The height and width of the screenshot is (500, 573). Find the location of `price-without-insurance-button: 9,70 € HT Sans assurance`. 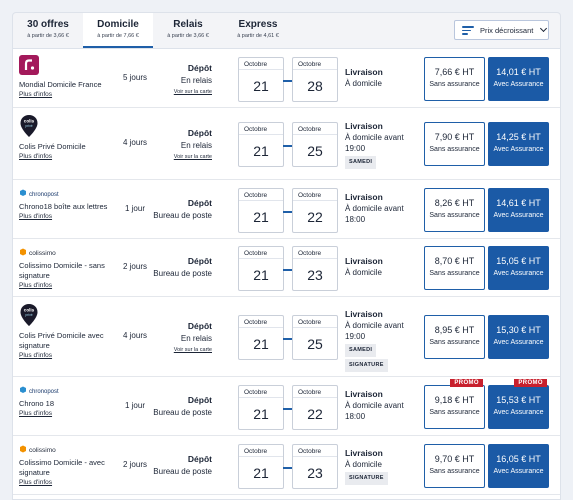

price-without-insurance-button: 9,70 € HT Sans assurance is located at coordinates (454, 465).